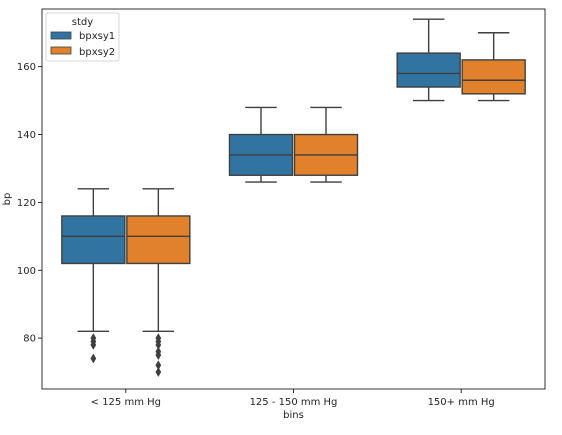  I want to click on y-tick-label: 100, so click(26, 271).